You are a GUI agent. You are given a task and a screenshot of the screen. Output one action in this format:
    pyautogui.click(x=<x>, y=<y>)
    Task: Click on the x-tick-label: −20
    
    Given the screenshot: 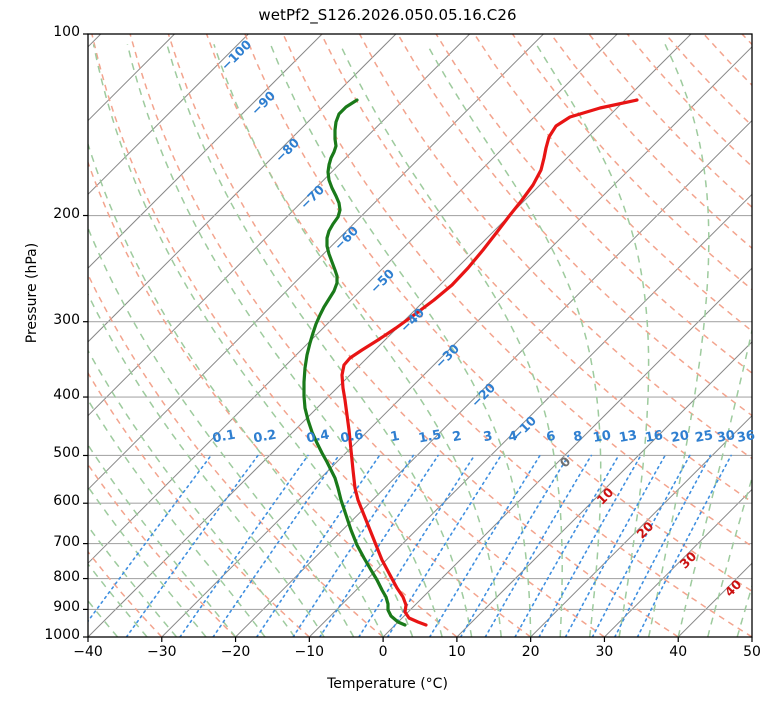 What is the action you would take?
    pyautogui.click(x=235, y=652)
    